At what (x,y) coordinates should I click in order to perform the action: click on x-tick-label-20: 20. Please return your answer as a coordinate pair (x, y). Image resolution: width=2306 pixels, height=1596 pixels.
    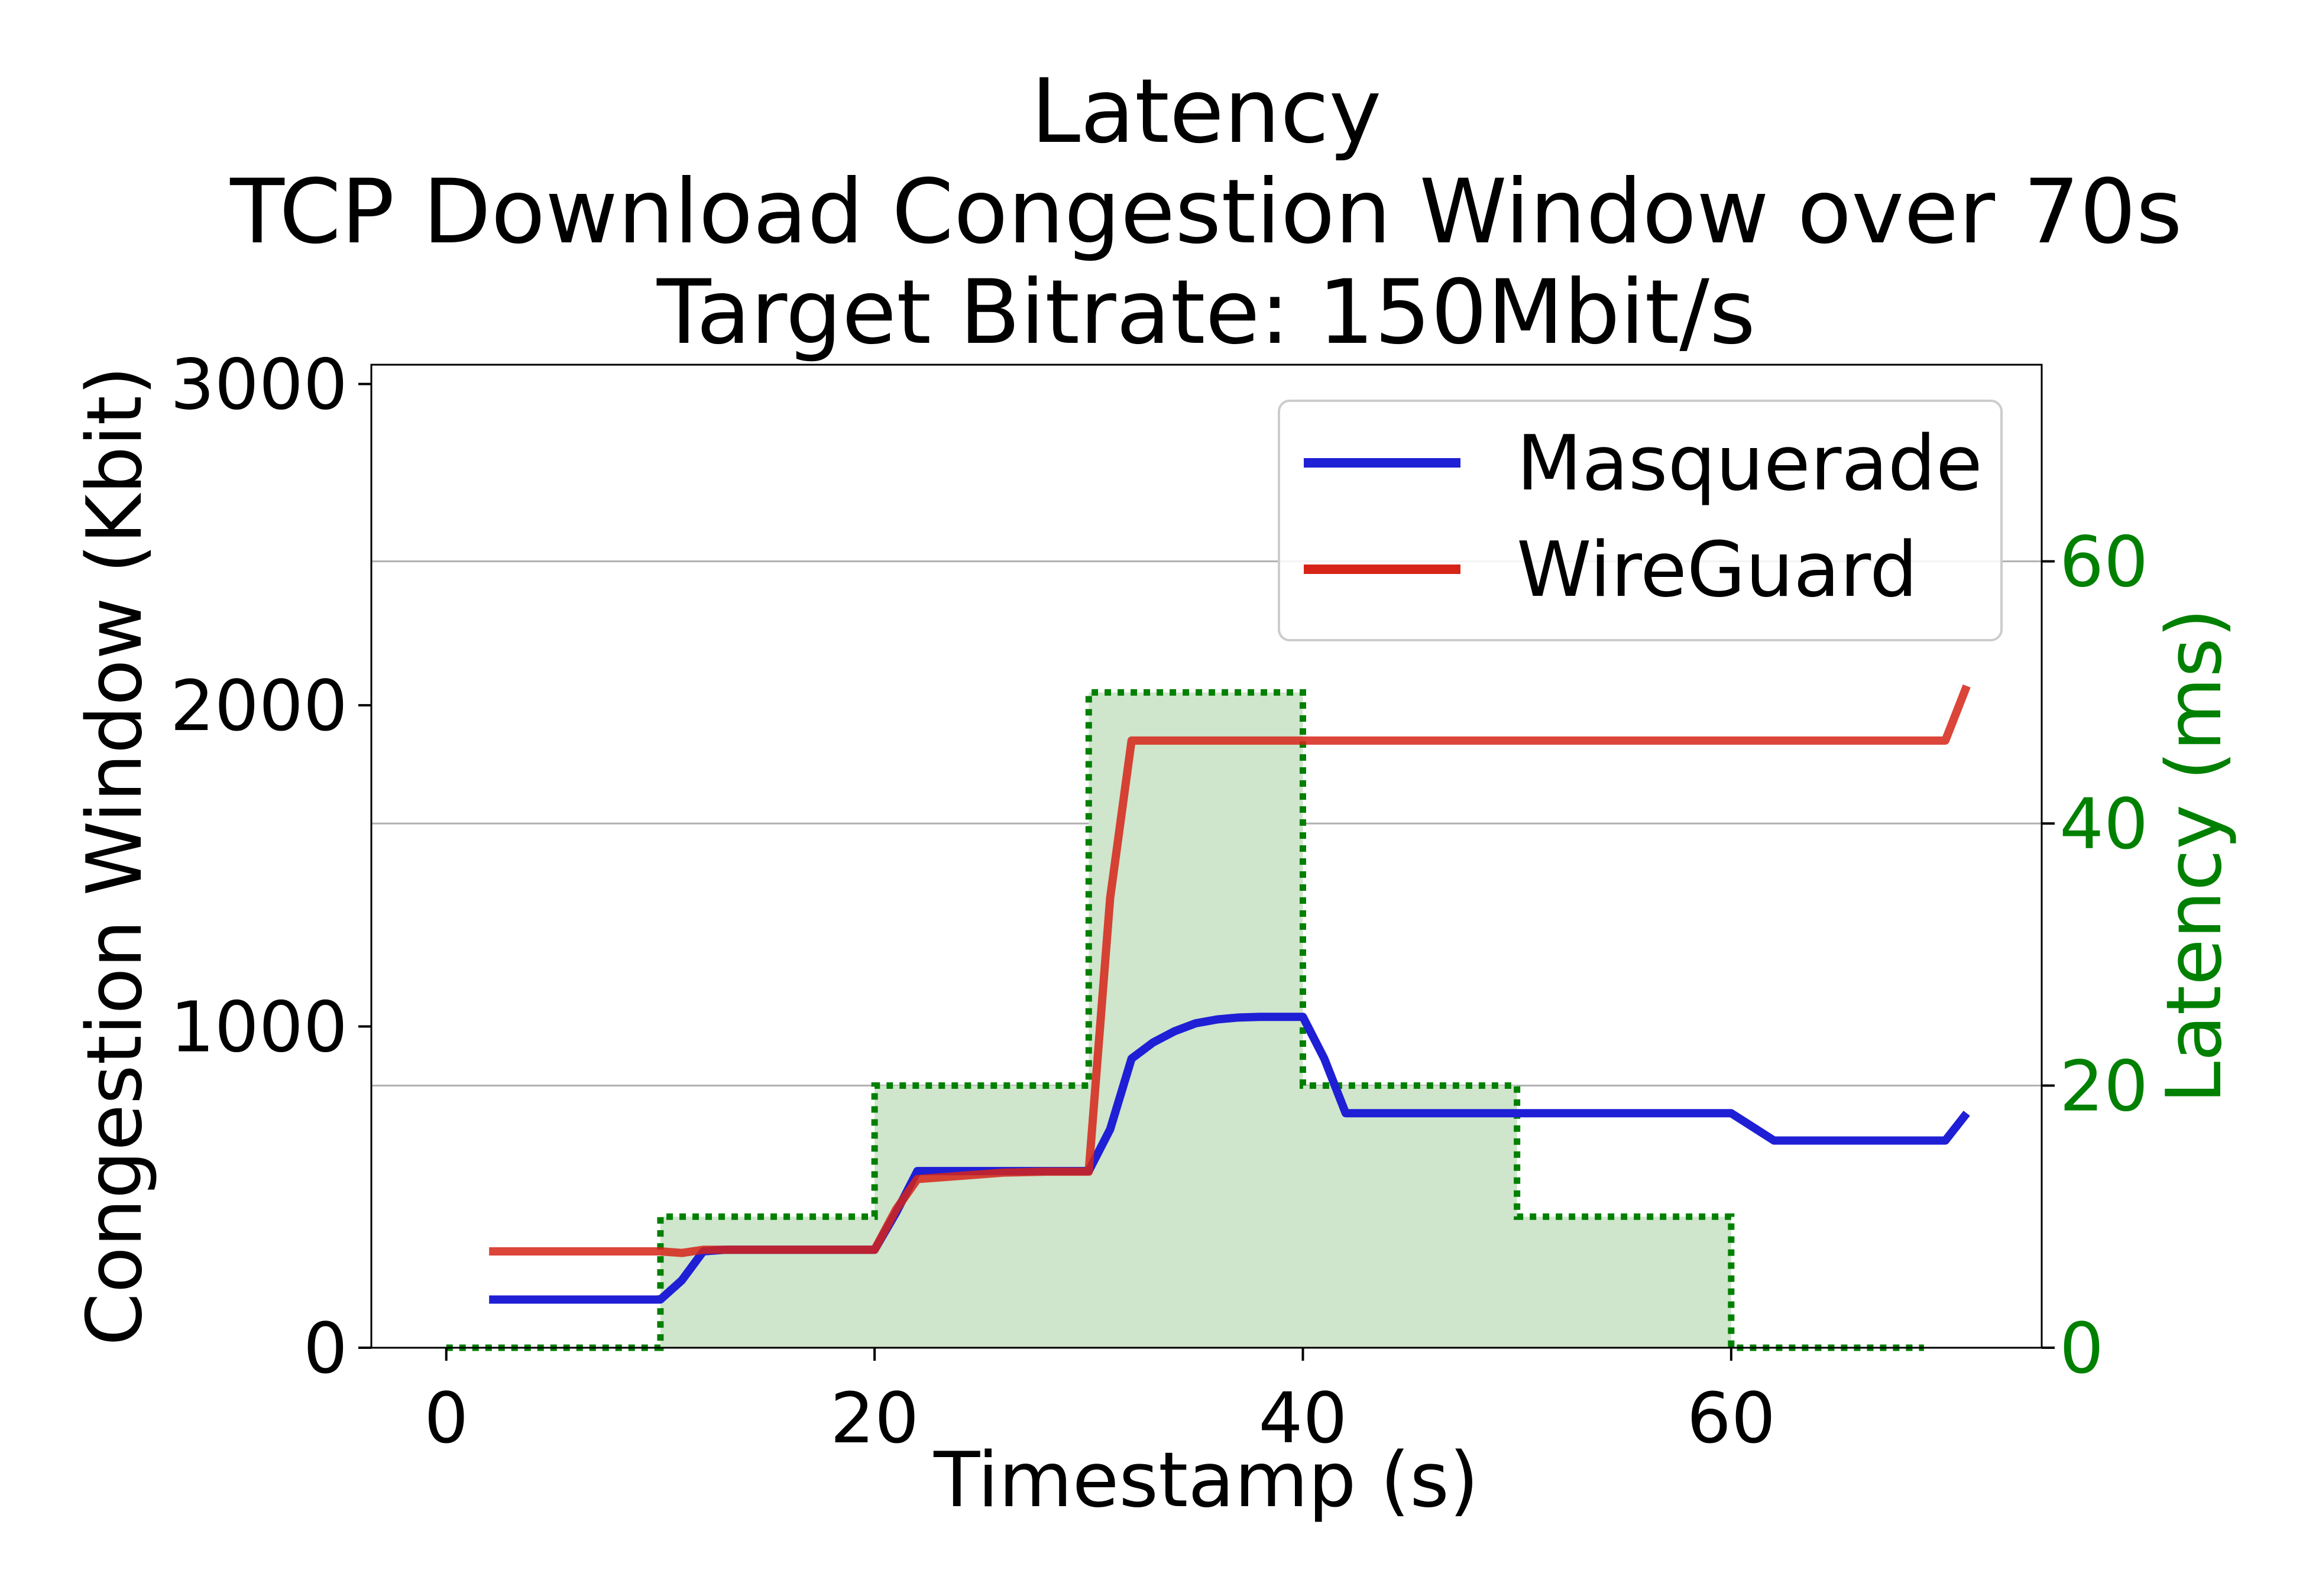
    Looking at the image, I should click on (874, 1418).